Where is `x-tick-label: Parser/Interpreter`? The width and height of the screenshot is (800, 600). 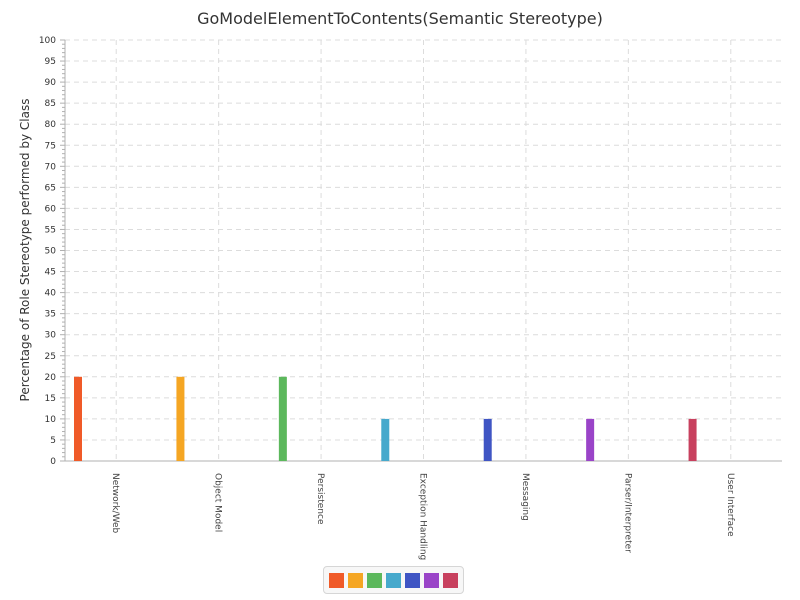 x-tick-label: Parser/Interpreter is located at coordinates (627, 513).